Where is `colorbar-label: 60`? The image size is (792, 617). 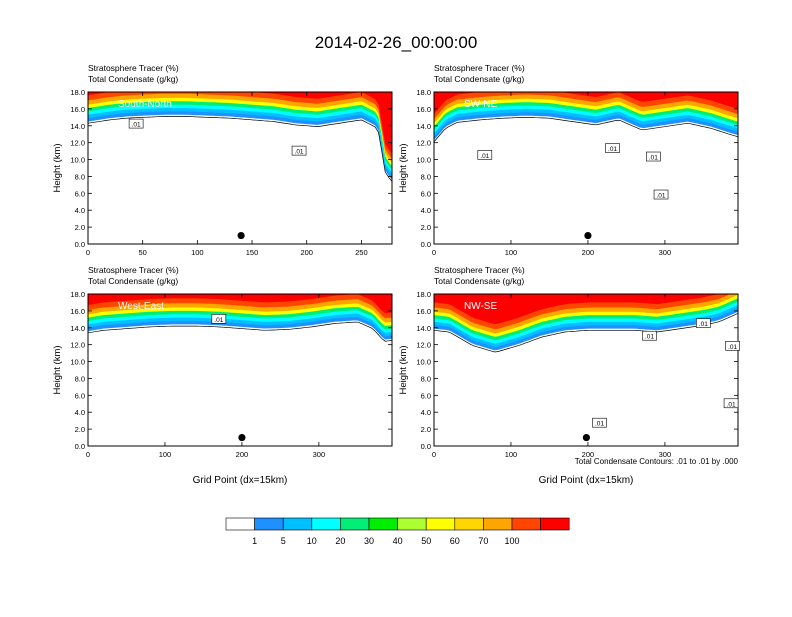 colorbar-label: 60 is located at coordinates (455, 541).